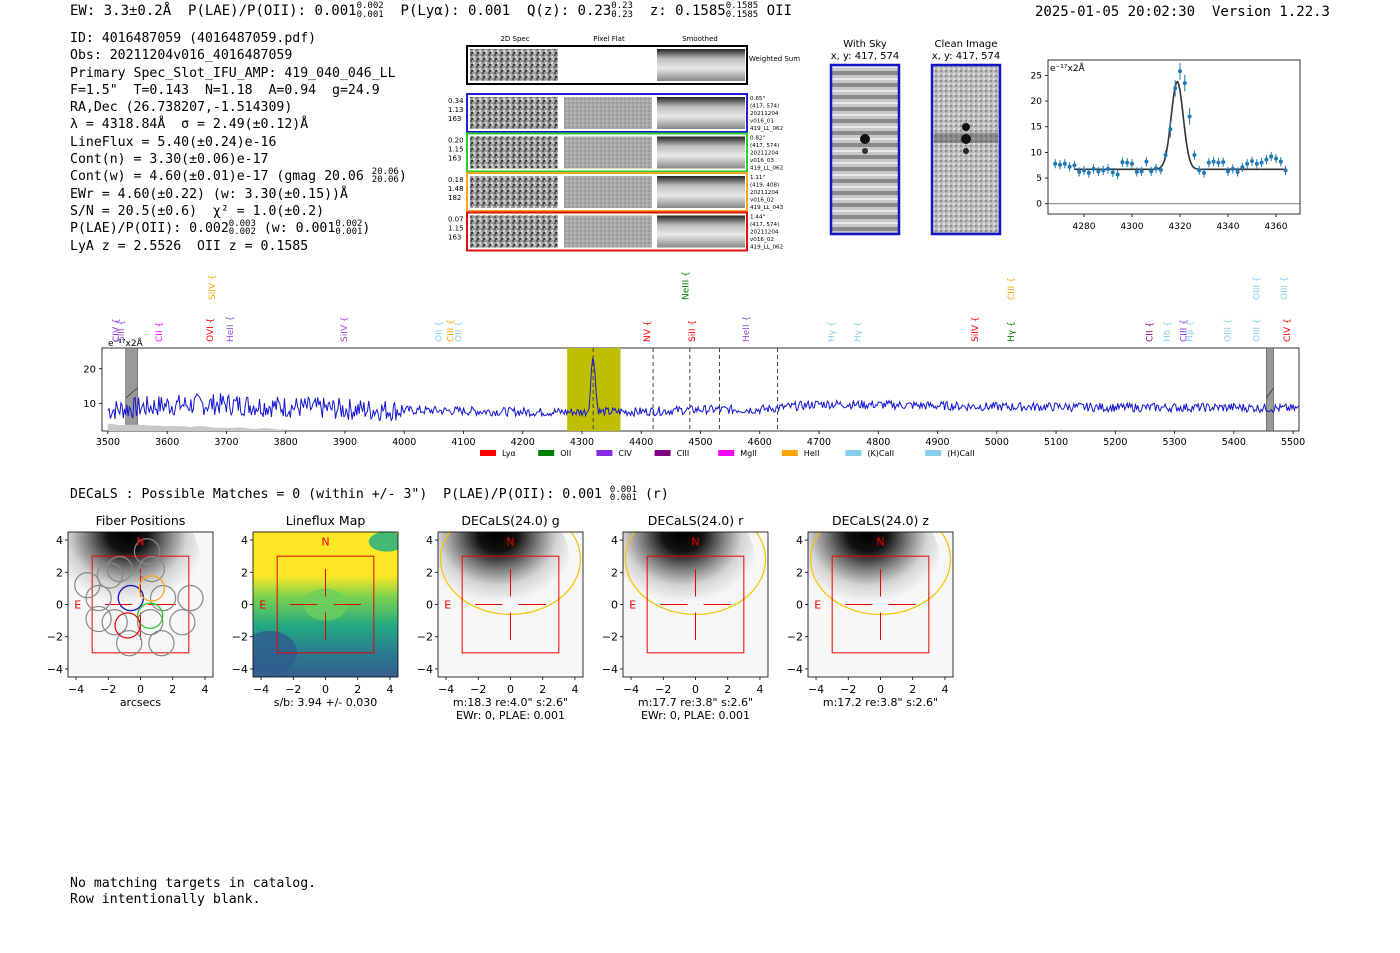 This screenshot has width=1400, height=953. I want to click on legend-item: MgII, so click(737, 453).